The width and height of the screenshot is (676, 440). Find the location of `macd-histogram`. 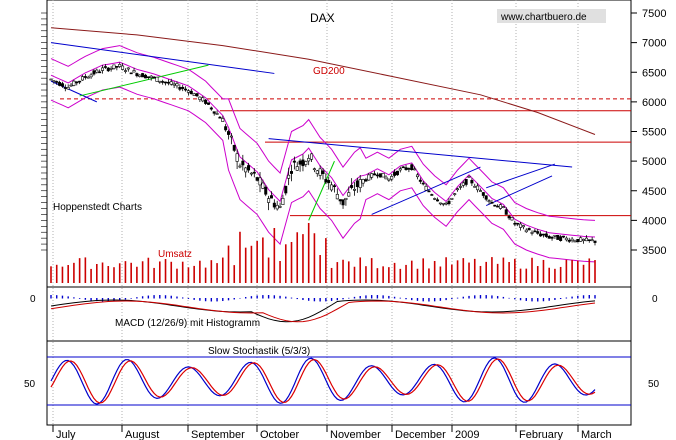

macd-histogram is located at coordinates (323, 298).